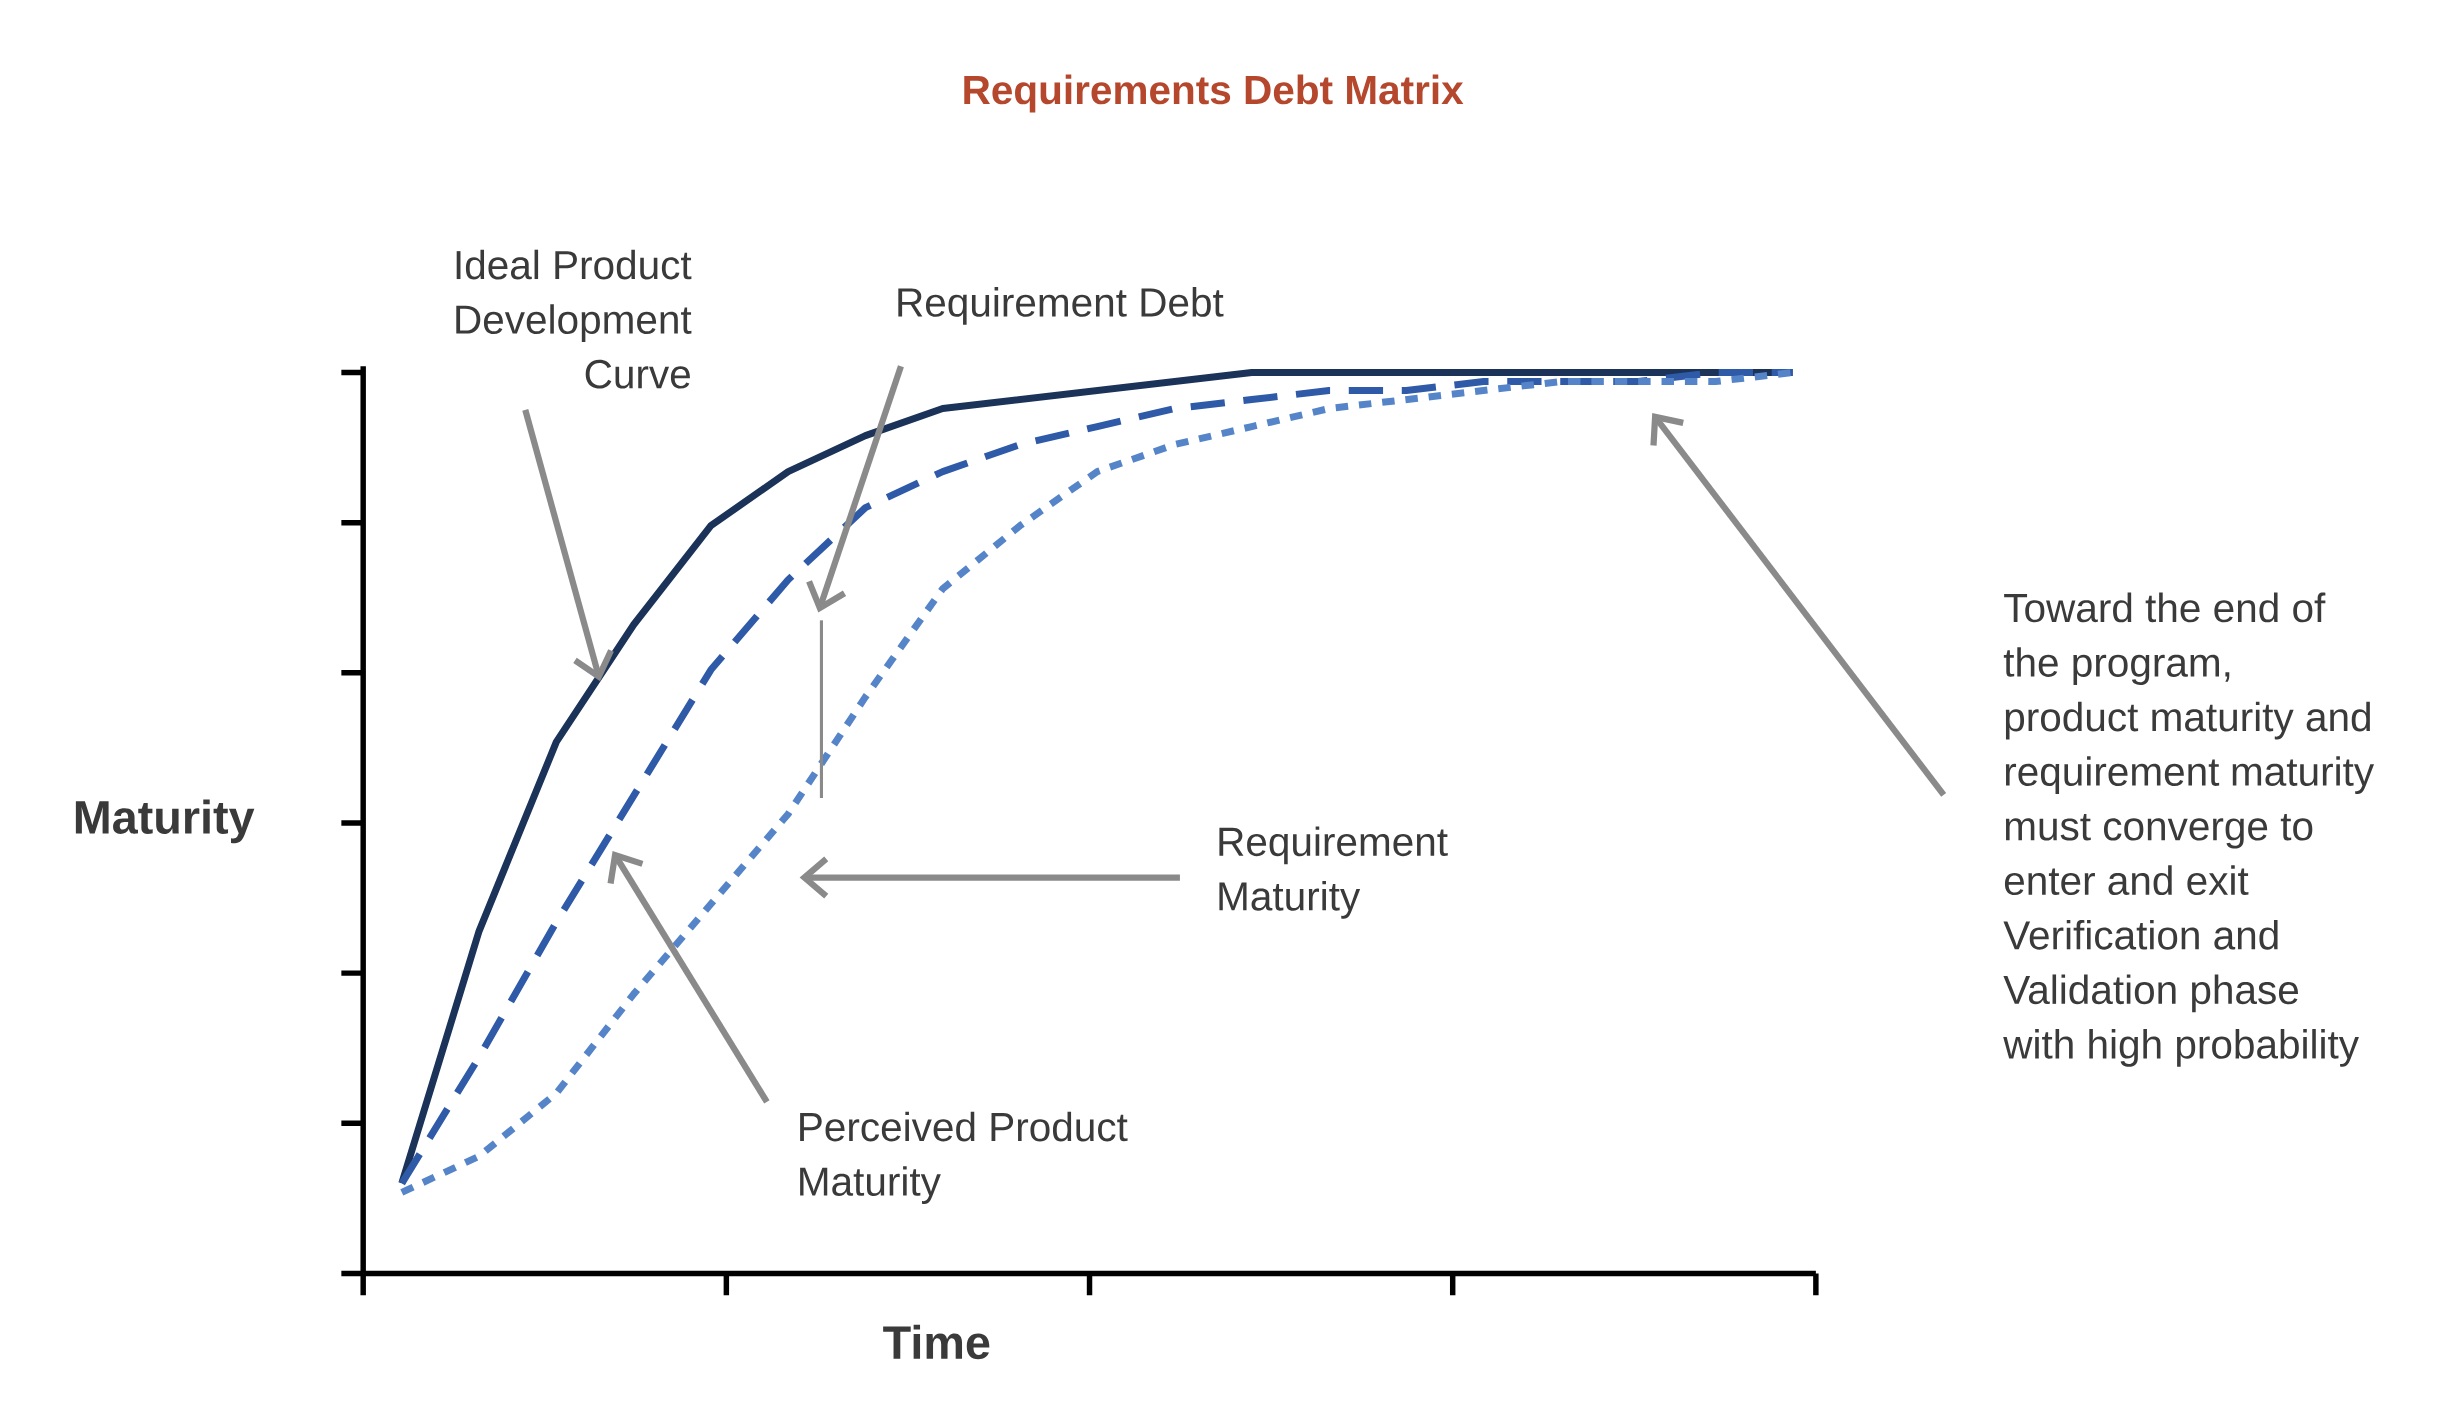 The image size is (2444, 1414). What do you see at coordinates (964, 1158) in the screenshot?
I see `annotation: Perceived Product Maturity` at bounding box center [964, 1158].